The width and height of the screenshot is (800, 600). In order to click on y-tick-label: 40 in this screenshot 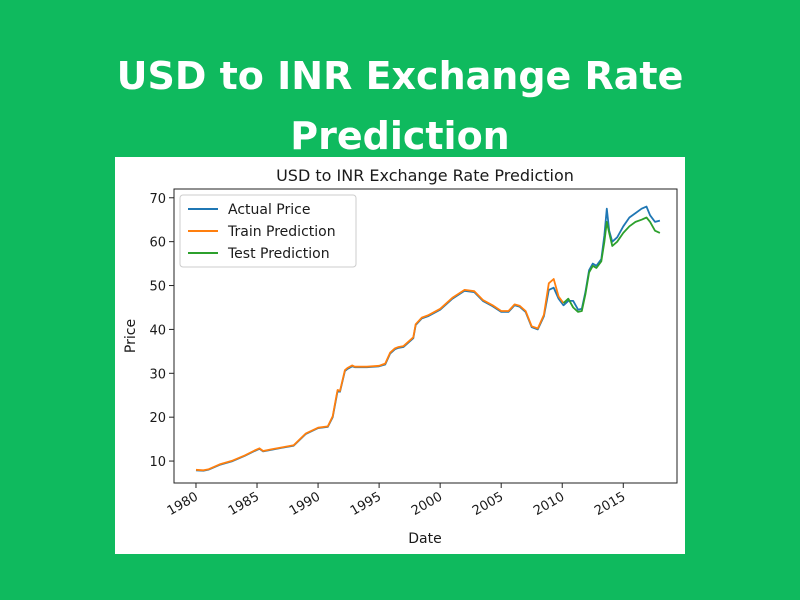, I will do `click(157, 330)`.